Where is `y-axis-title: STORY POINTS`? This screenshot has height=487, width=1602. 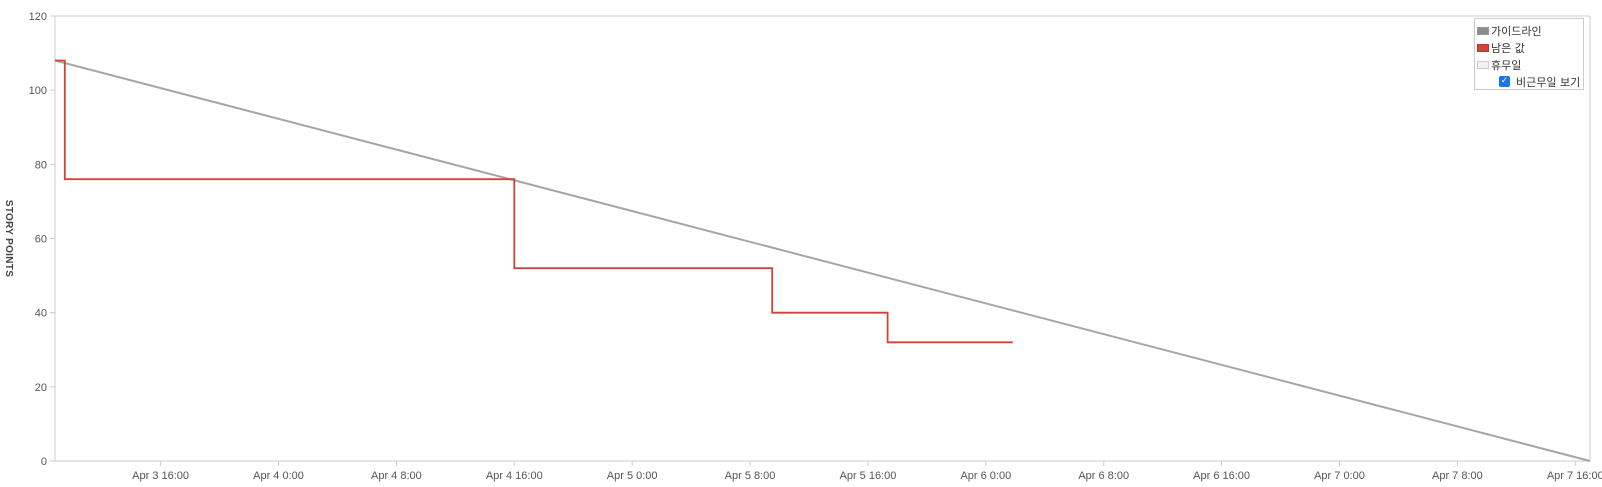
y-axis-title: STORY POINTS is located at coordinates (8, 238).